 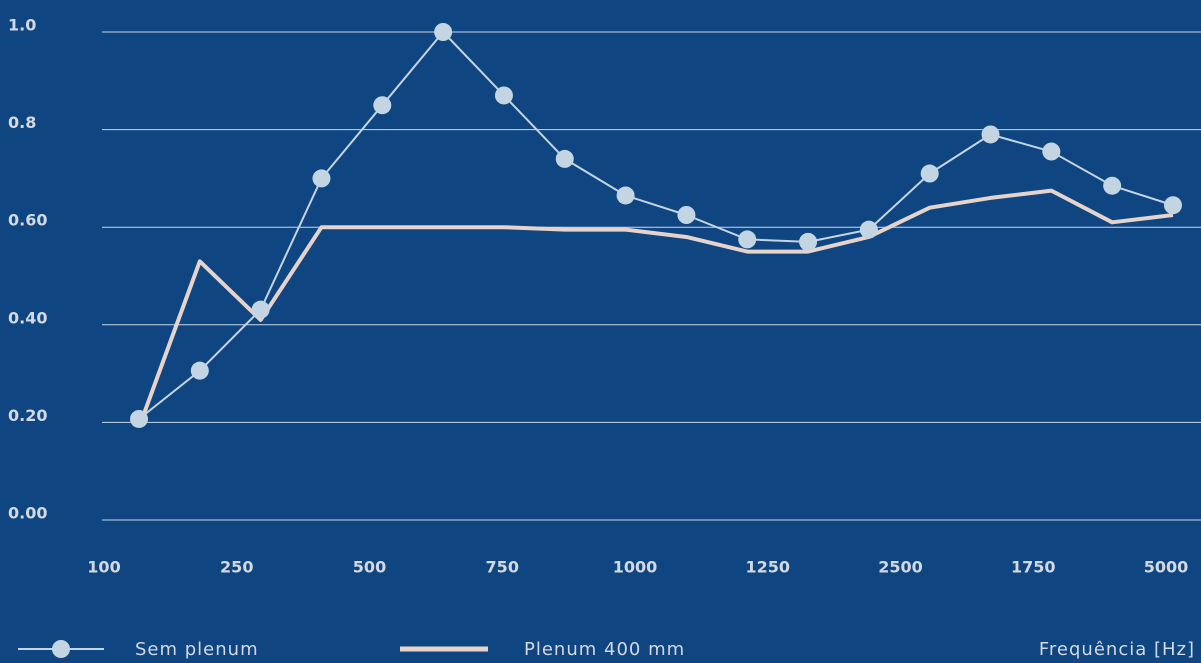 I want to click on y-tick-label: 0.20, so click(x=27, y=415).